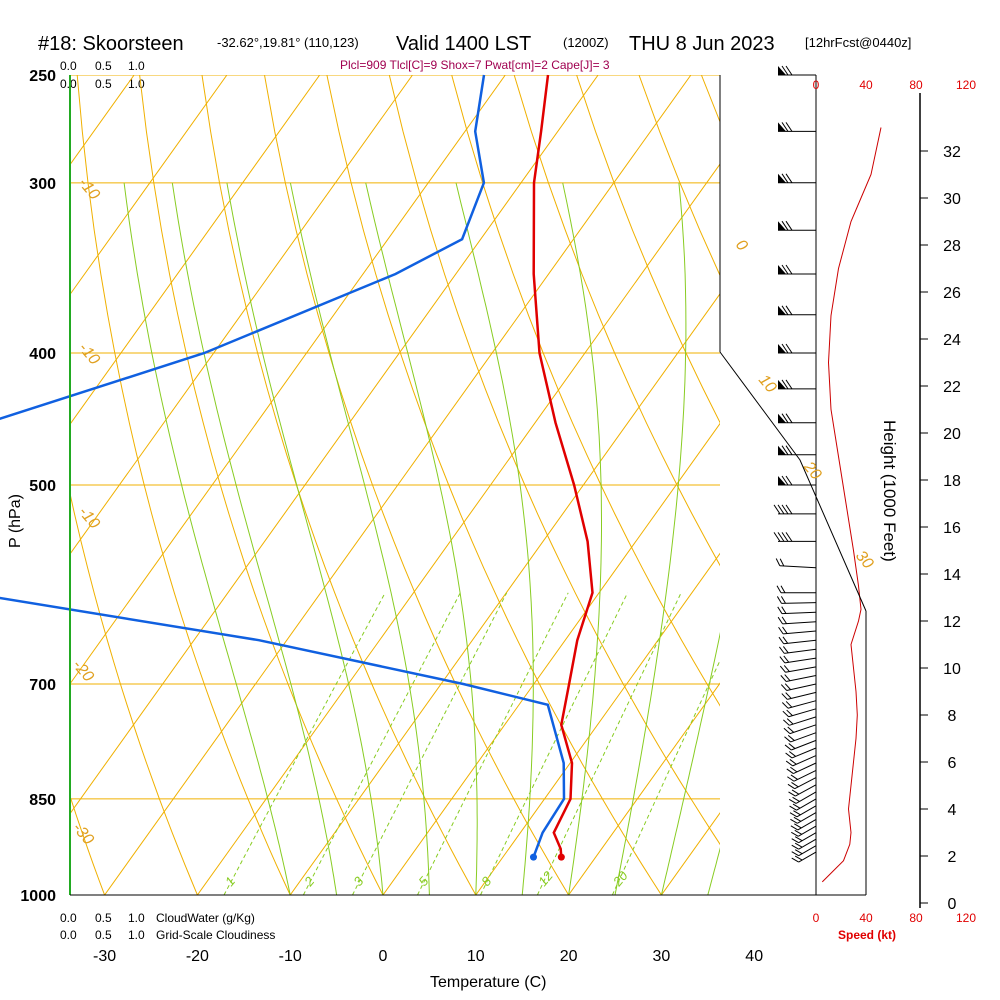 The width and height of the screenshot is (1000, 1000). I want to click on mixing-ratio-label: 1, so click(230, 881).